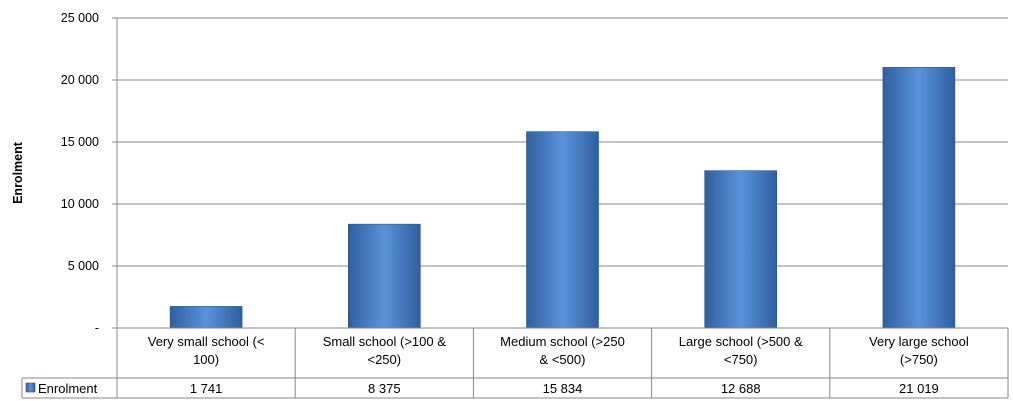  I want to click on category-label: Medium school (>250, so click(562, 341).